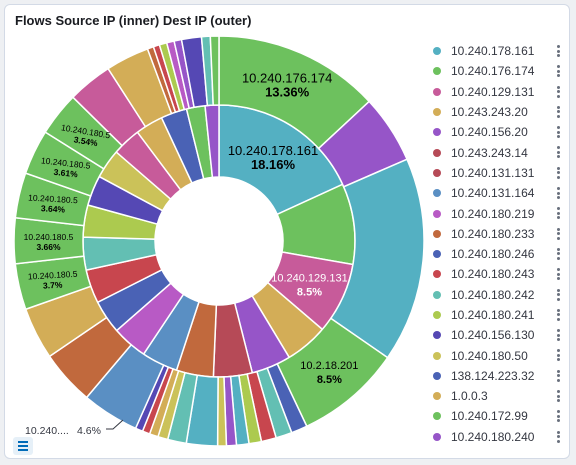 The height and width of the screenshot is (465, 576). I want to click on list-icon, so click(23, 442).